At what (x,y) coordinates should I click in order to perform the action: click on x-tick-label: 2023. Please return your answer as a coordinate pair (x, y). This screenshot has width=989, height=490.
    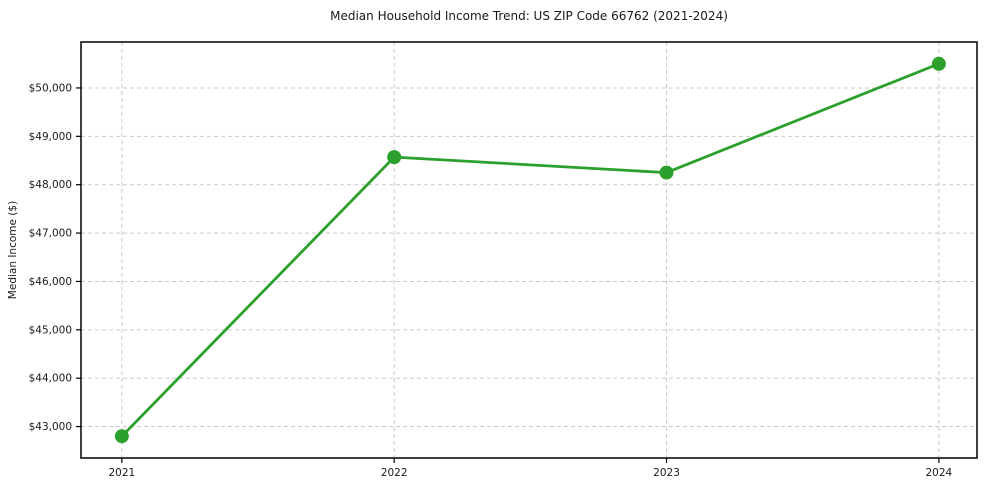
    Looking at the image, I should click on (666, 473).